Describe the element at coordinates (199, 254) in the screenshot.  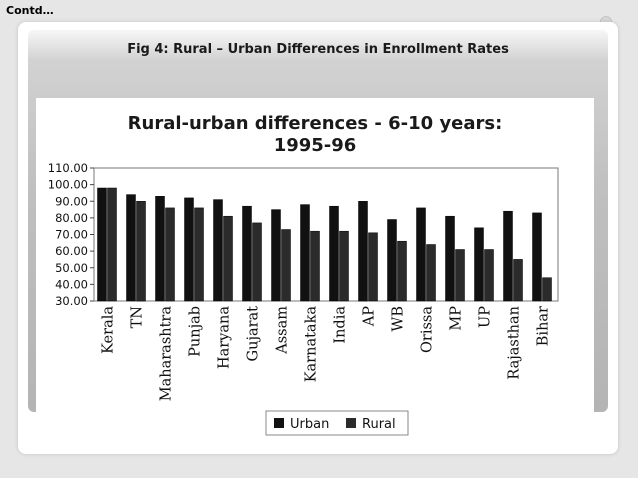
I see `bar-rural-punjab` at that location.